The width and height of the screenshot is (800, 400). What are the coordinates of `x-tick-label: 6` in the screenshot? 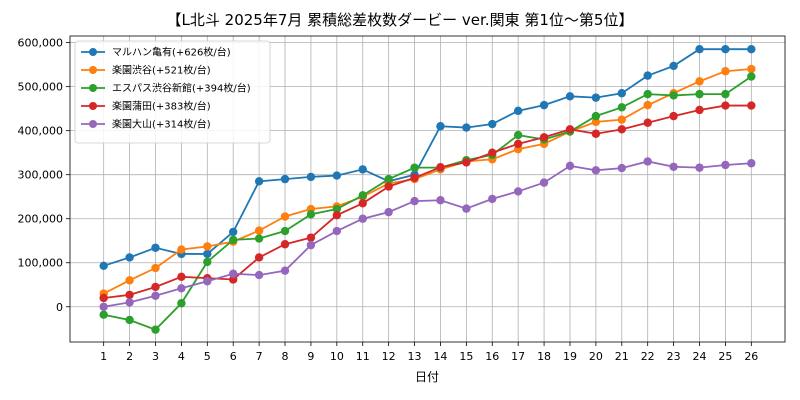 It's located at (233, 356).